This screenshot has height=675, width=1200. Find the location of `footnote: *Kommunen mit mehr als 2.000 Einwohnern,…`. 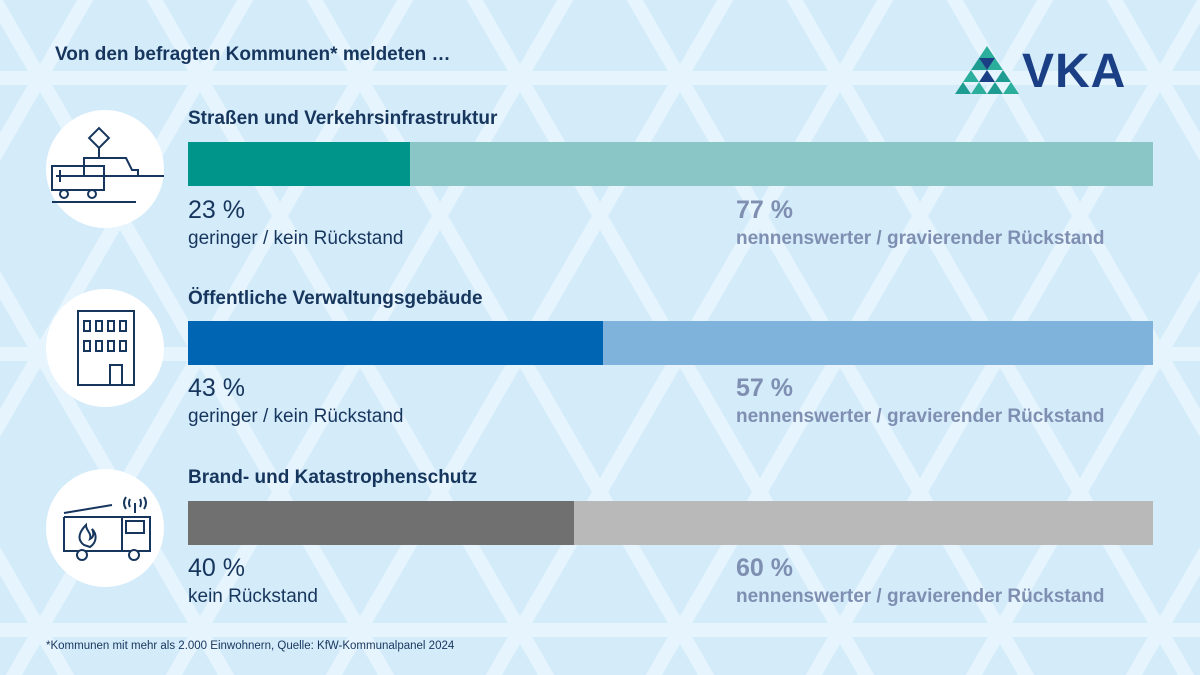

footnote: *Kommunen mit mehr als 2.000 Einwohnern,… is located at coordinates (250, 646).